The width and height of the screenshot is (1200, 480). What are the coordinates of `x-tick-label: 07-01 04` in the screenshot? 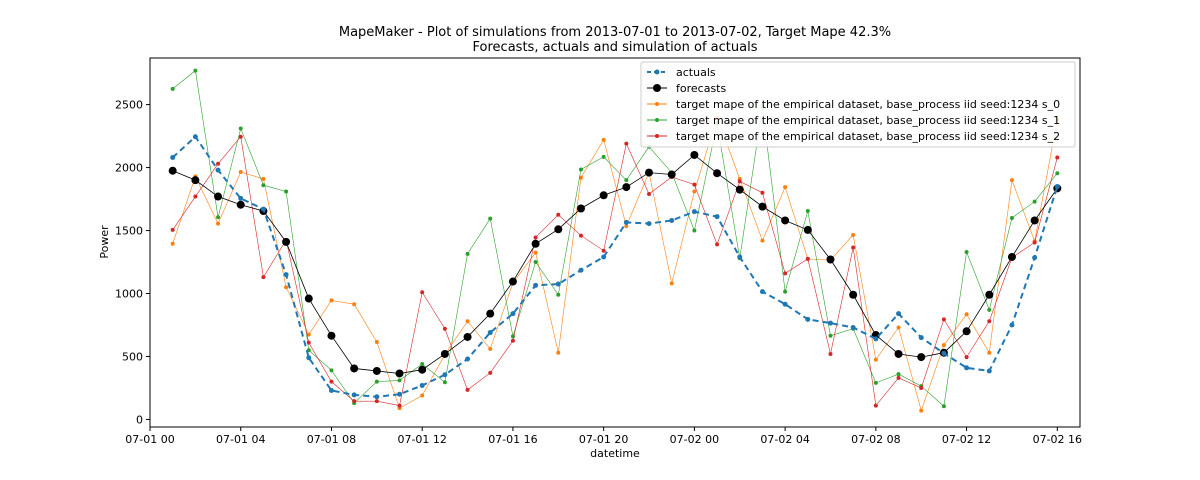 It's located at (240, 439).